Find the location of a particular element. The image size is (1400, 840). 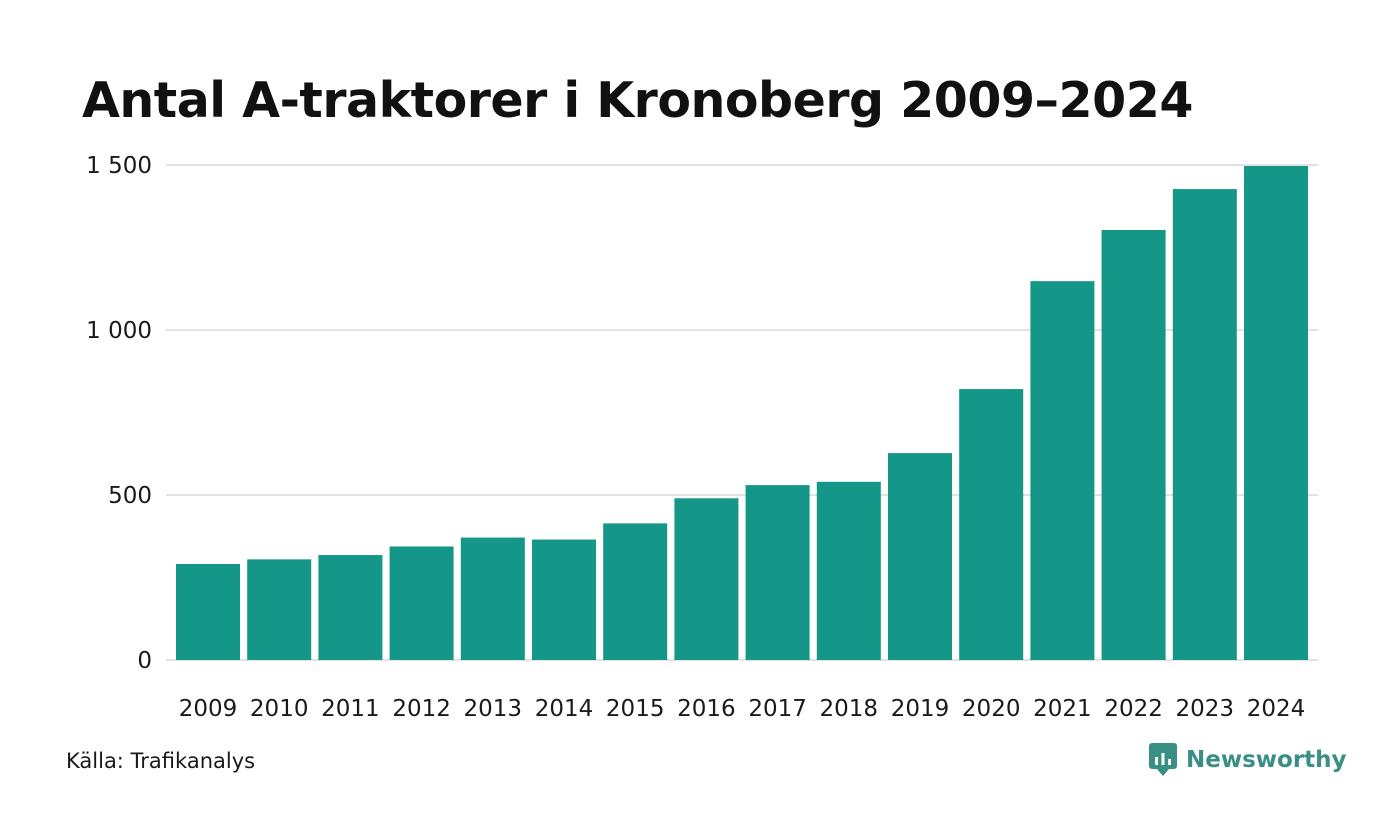

y-tick-label: 0 is located at coordinates (144, 661).